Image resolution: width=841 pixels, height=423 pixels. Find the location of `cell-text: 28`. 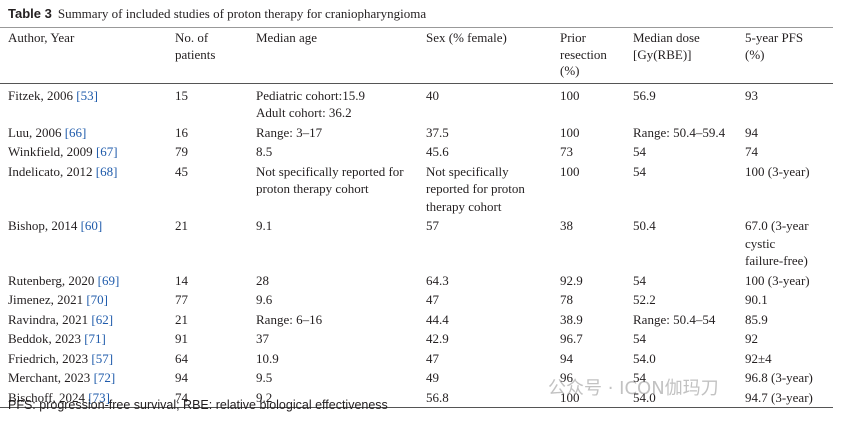

cell-text: 28 is located at coordinates (262, 280).